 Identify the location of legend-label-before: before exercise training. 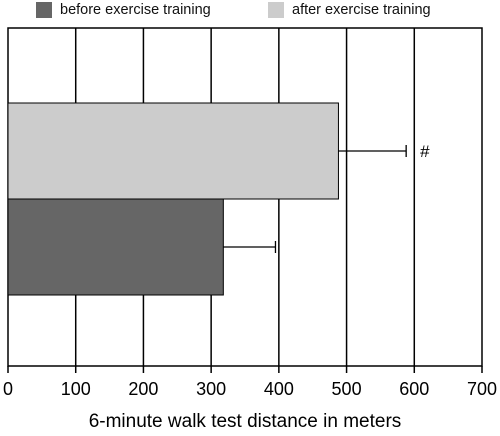
(135, 10).